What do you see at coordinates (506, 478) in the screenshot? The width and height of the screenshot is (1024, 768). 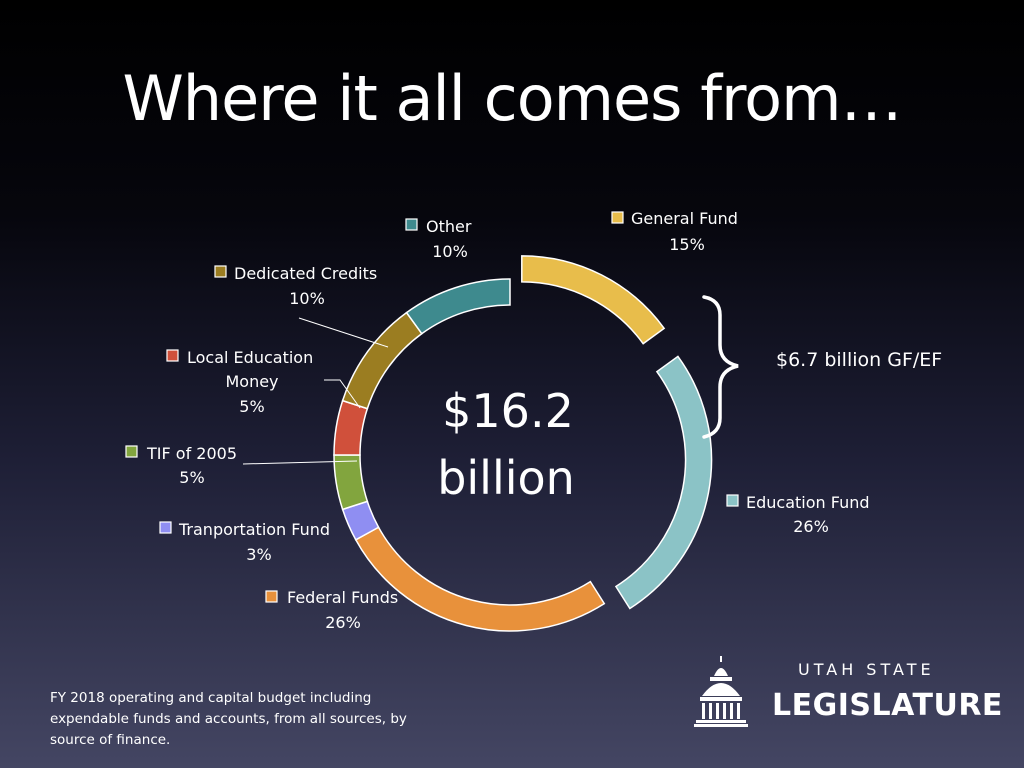 I see `center-unit: billion` at bounding box center [506, 478].